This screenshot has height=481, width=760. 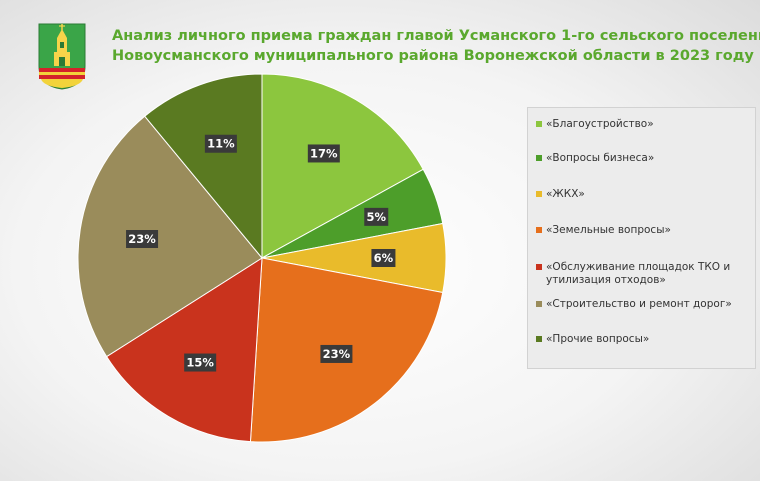 What do you see at coordinates (645, 194) in the screenshot?
I see `legend-item-3: «ЖКХ»` at bounding box center [645, 194].